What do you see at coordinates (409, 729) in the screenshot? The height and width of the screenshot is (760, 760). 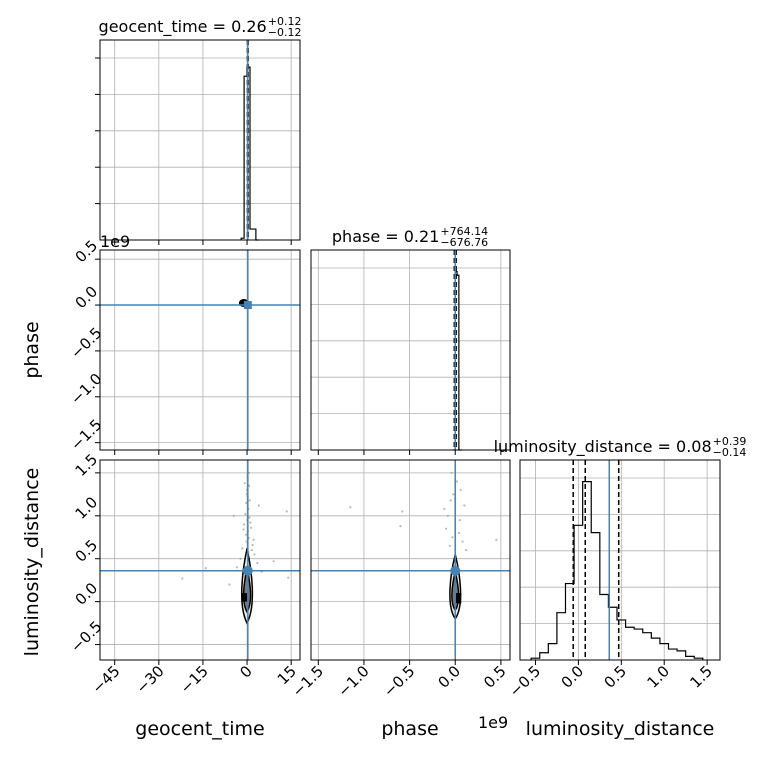 I see `x-axis-label: phase` at bounding box center [409, 729].